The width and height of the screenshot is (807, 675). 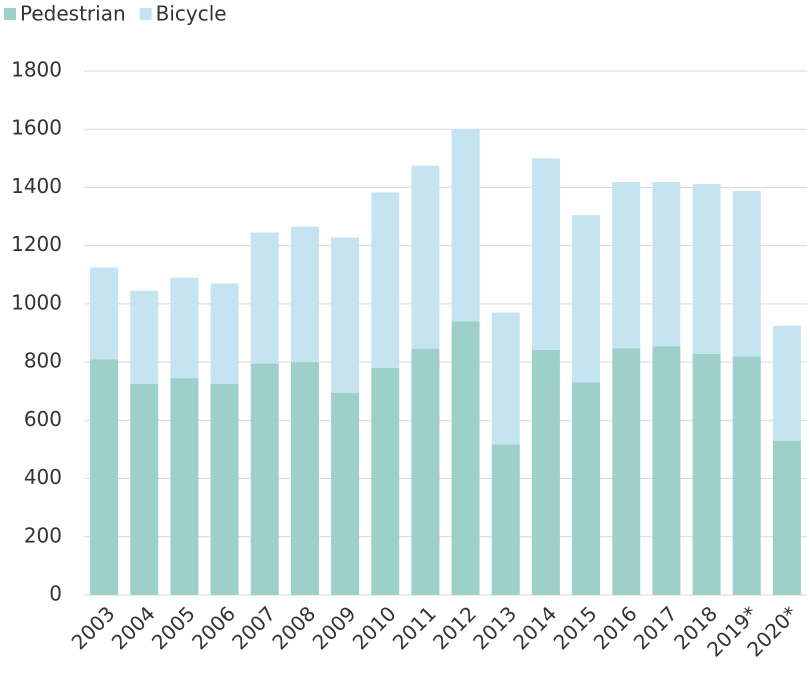 I want to click on x-tick-label: 2005, so click(x=173, y=627).